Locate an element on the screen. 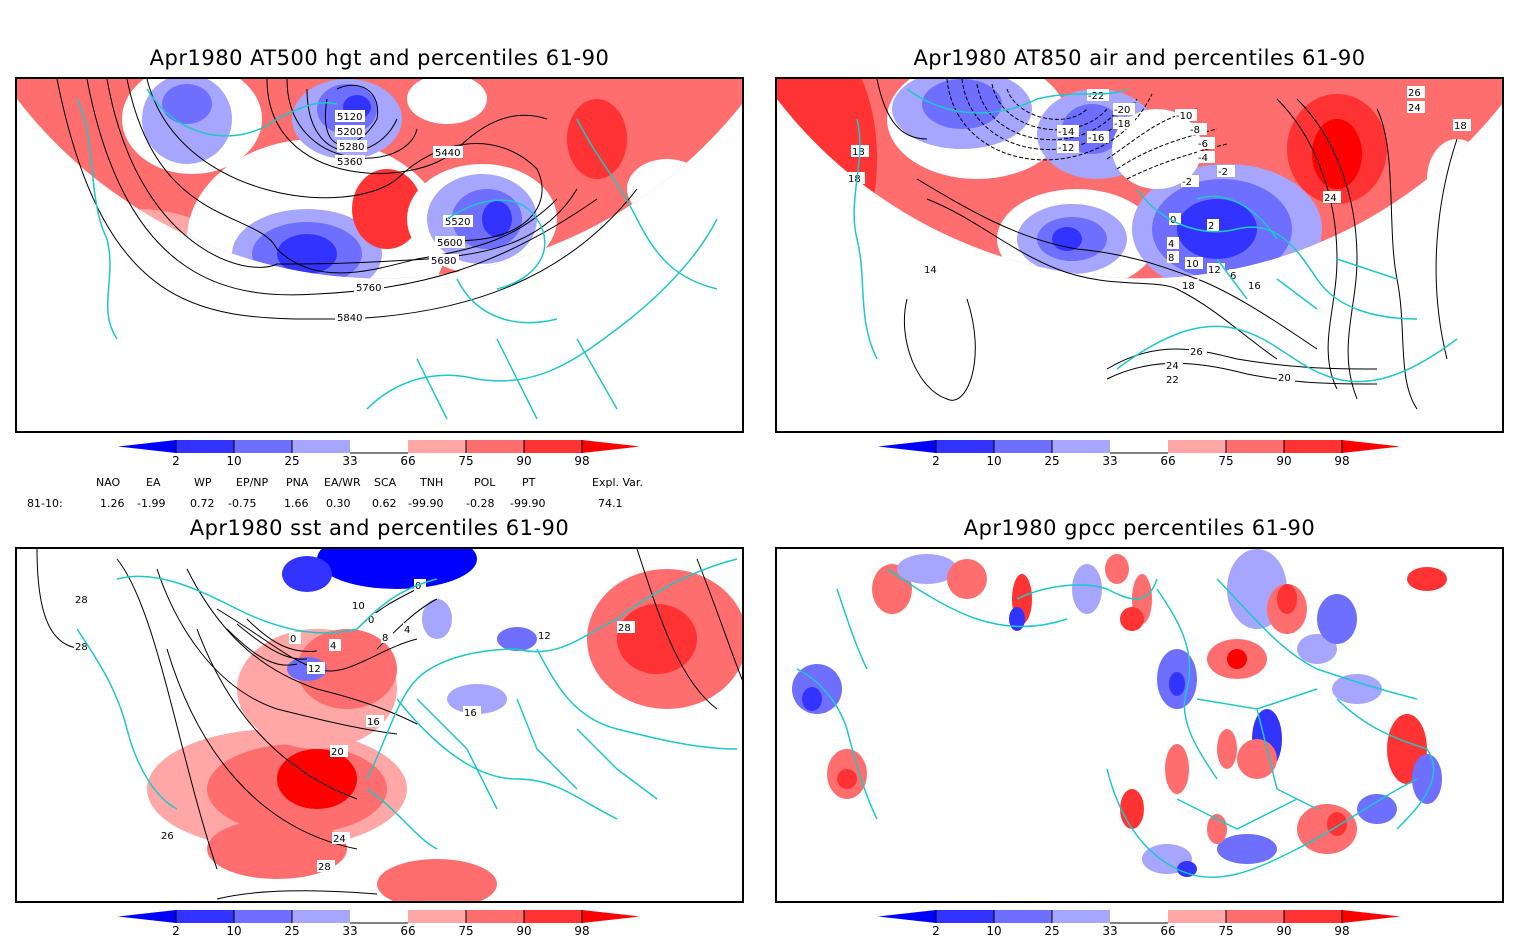 The width and height of the screenshot is (1520, 947). index-value: -0.28 is located at coordinates (480, 503).